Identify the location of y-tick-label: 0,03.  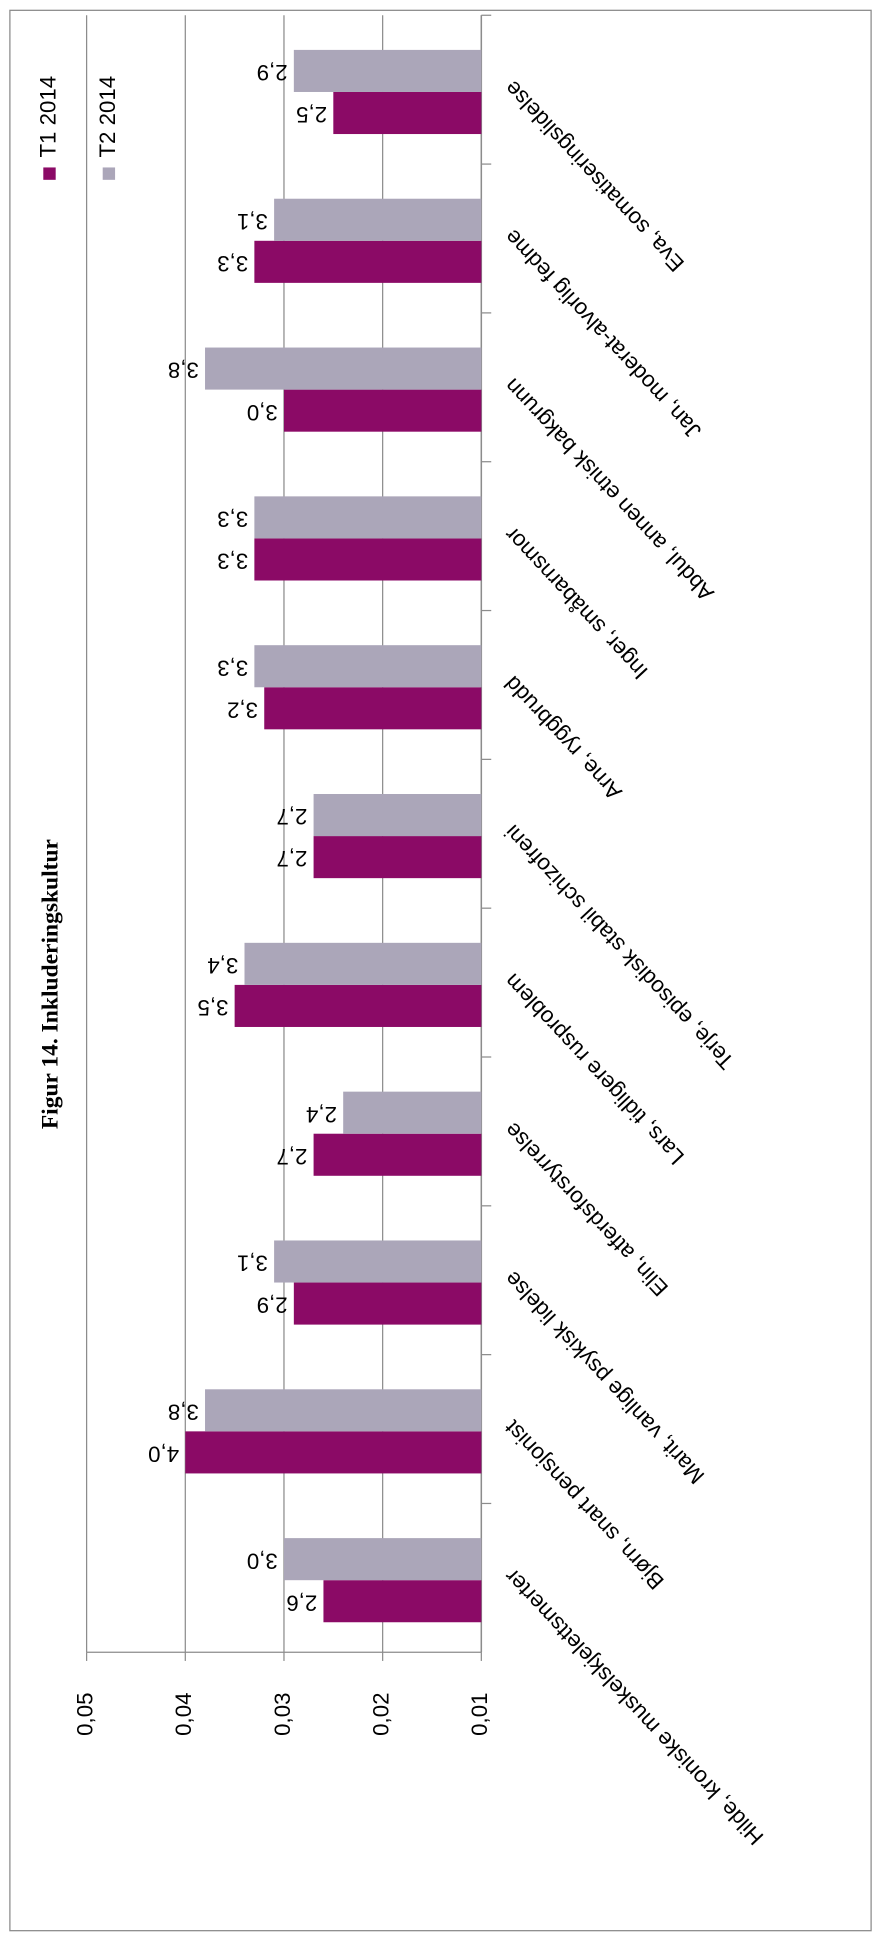
(282, 1713).